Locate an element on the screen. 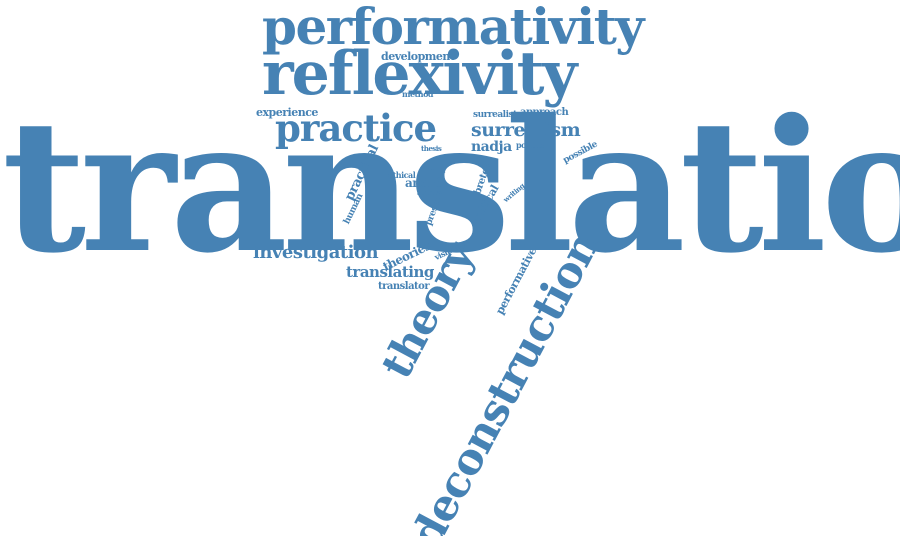  word-ethical: ethical is located at coordinates (402, 175).